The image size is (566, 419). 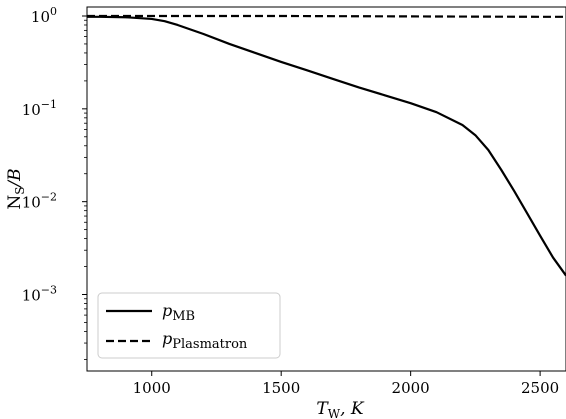 What do you see at coordinates (540, 388) in the screenshot?
I see `x-tick-label: 2500` at bounding box center [540, 388].